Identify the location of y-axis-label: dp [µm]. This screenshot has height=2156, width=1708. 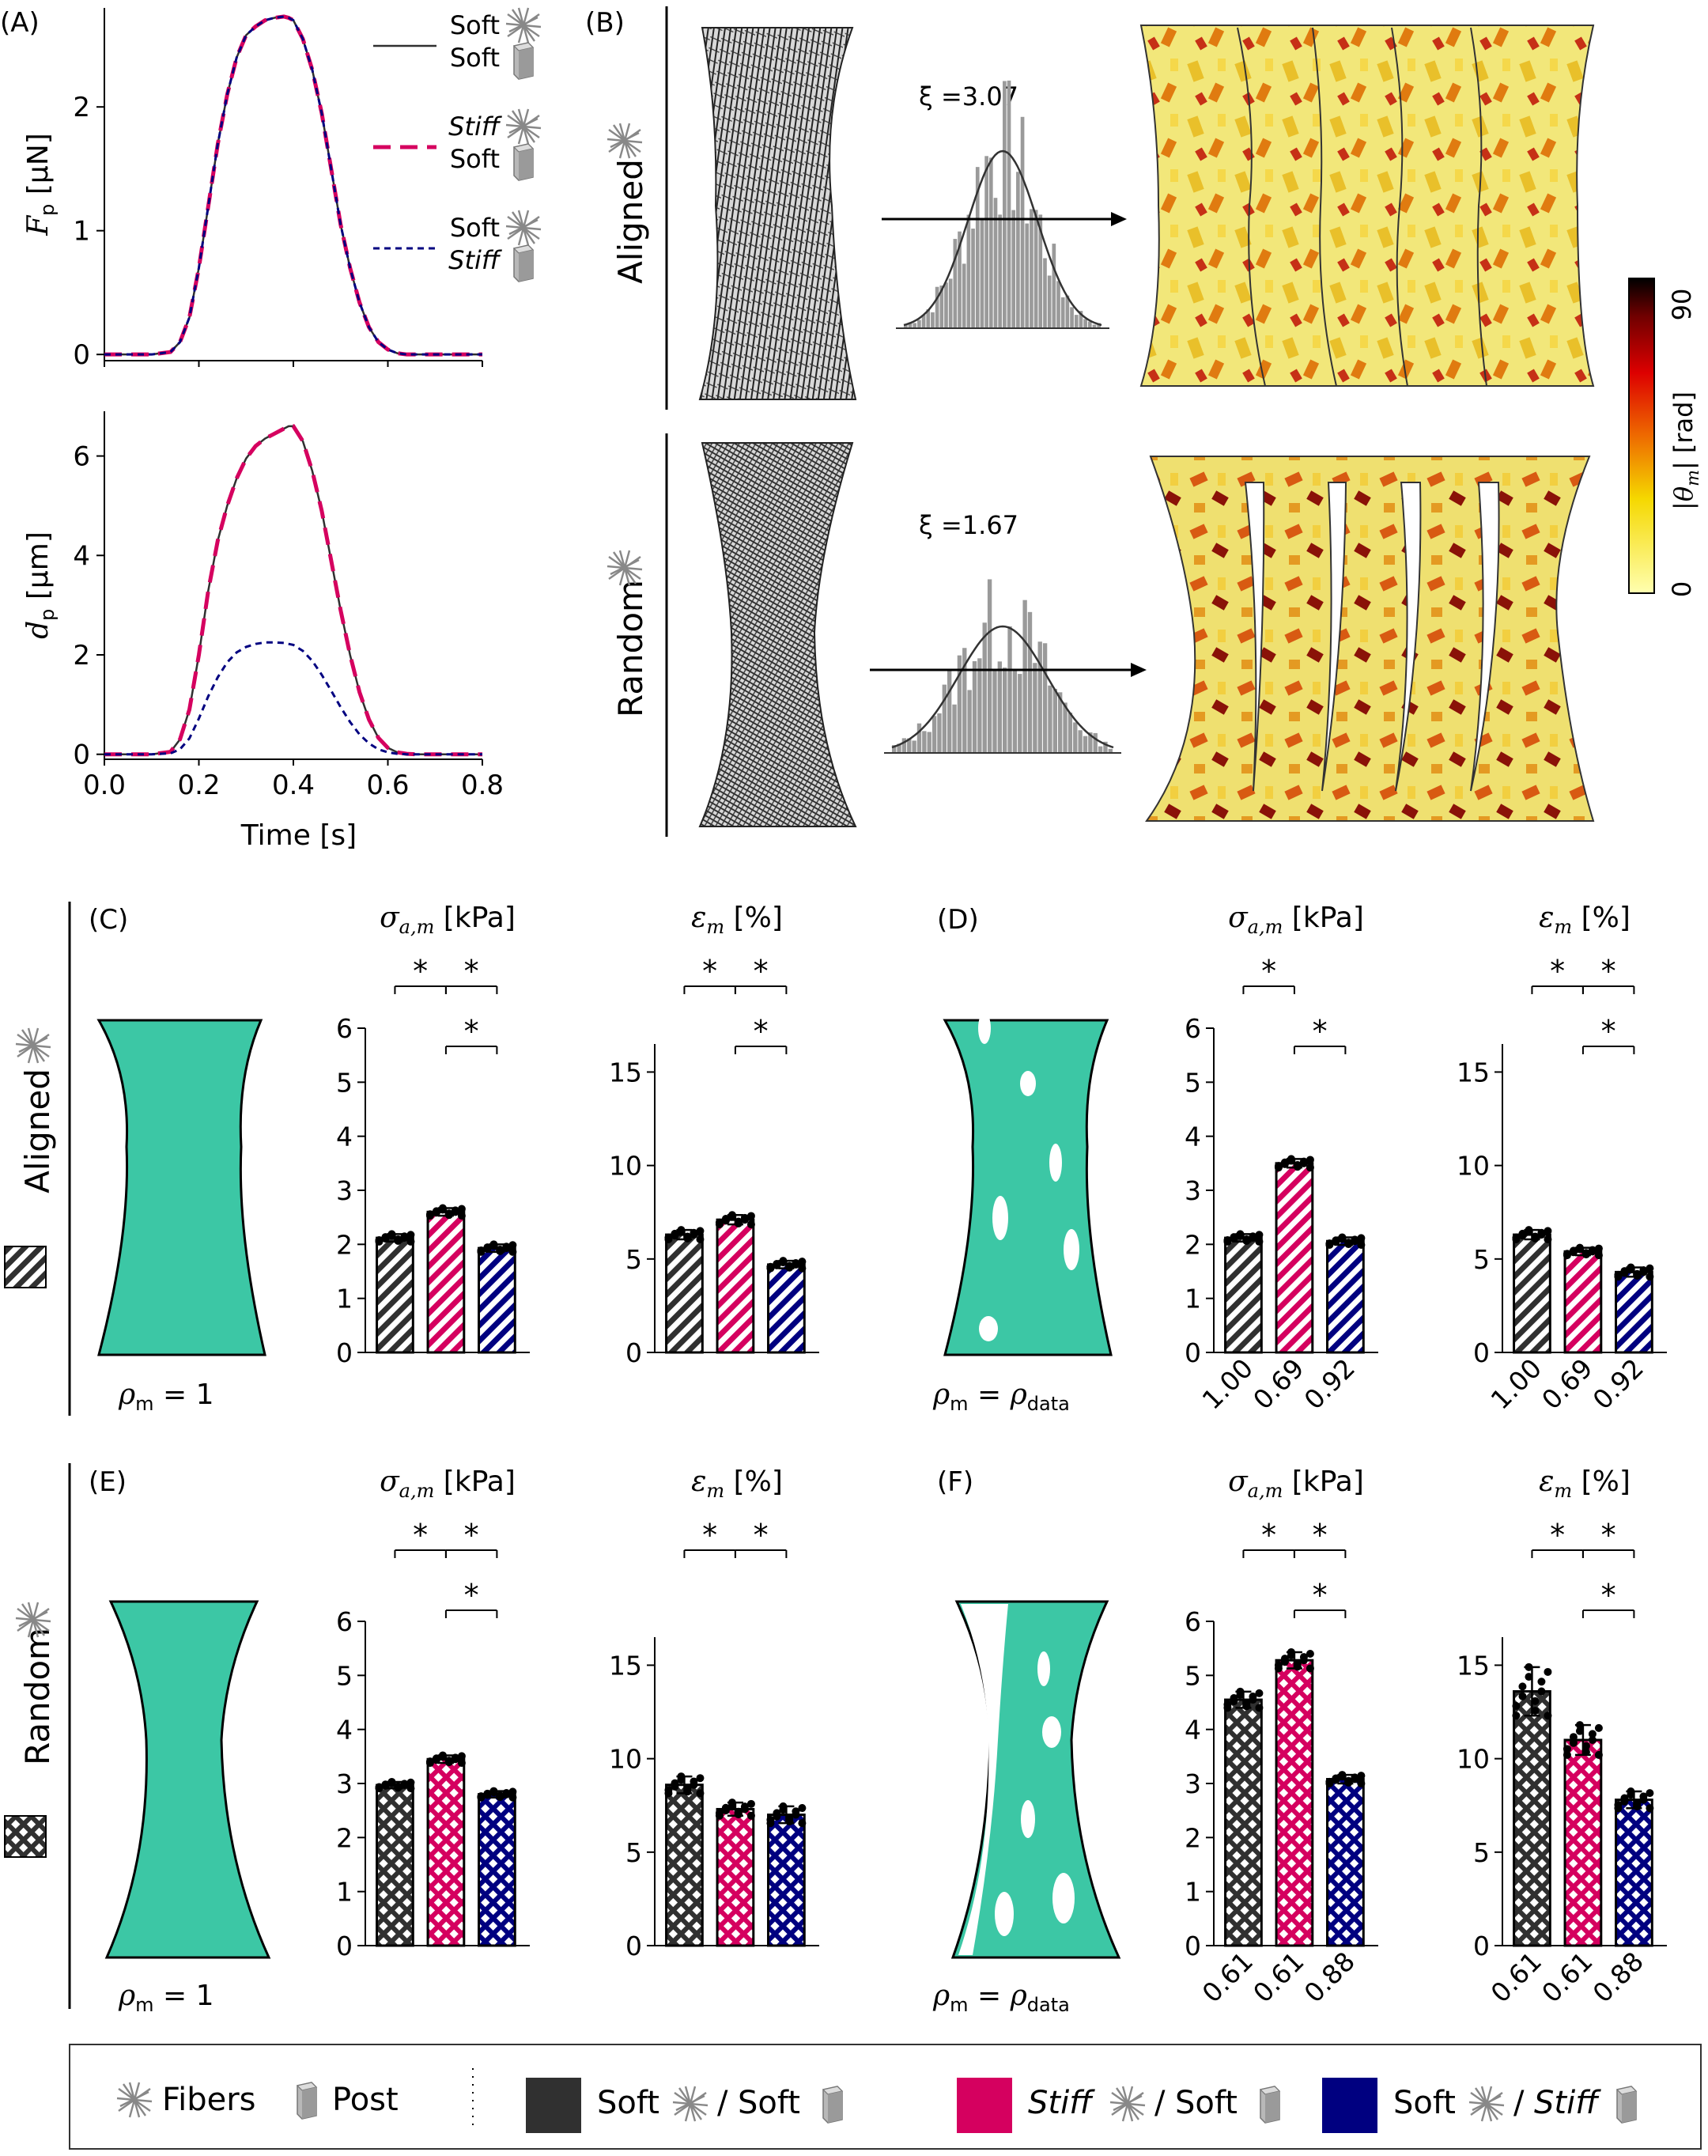
(40, 585).